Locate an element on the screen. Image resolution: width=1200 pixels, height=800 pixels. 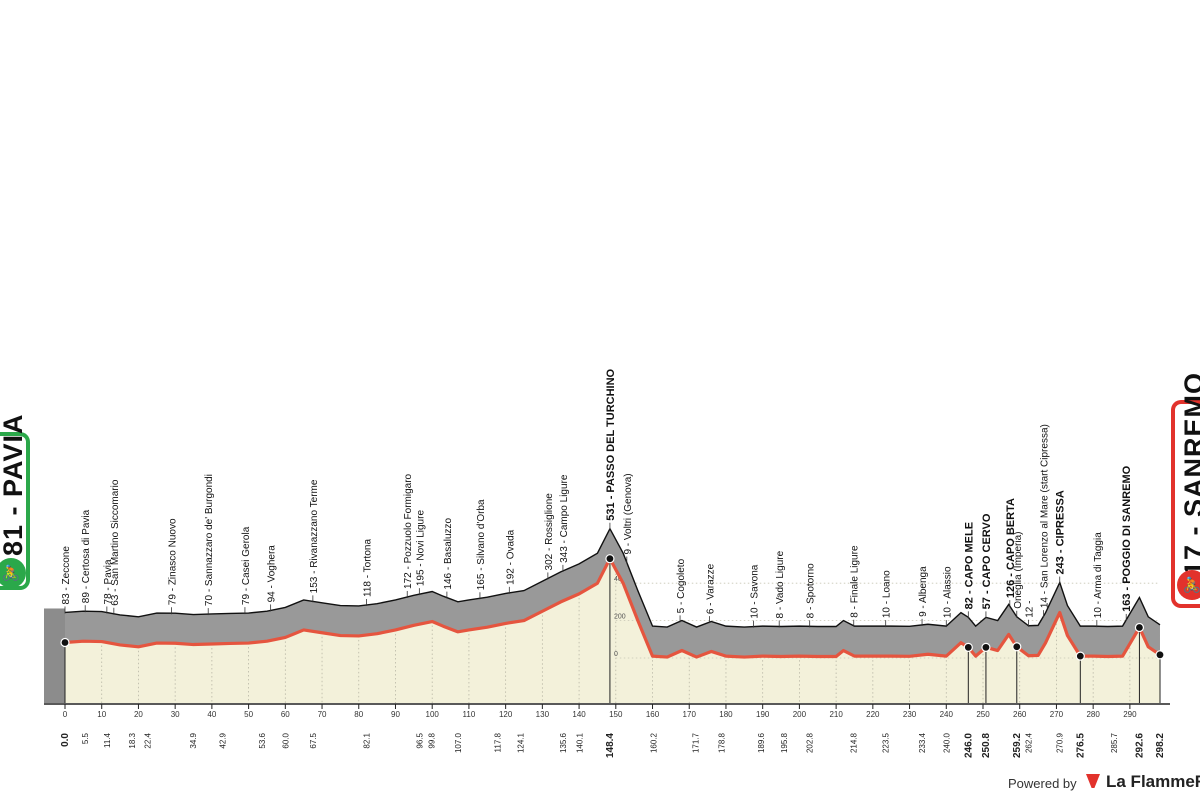
distance-label: 34.9 is located at coordinates (193, 740).